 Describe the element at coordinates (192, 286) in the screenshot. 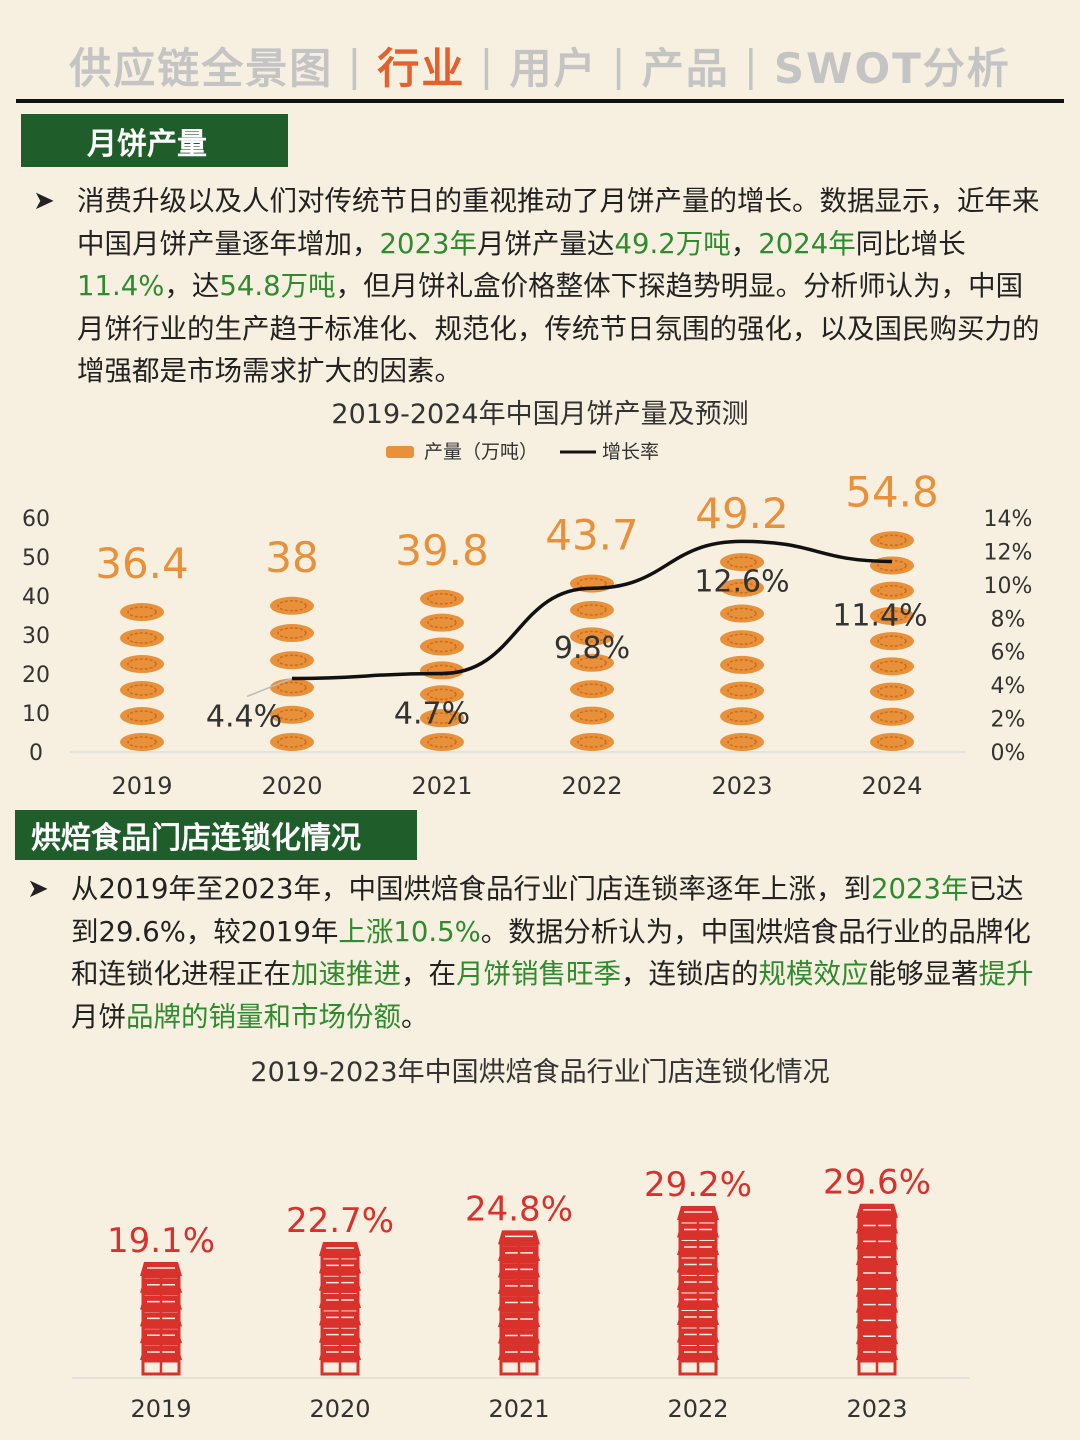

I see `body-text: ，达` at that location.